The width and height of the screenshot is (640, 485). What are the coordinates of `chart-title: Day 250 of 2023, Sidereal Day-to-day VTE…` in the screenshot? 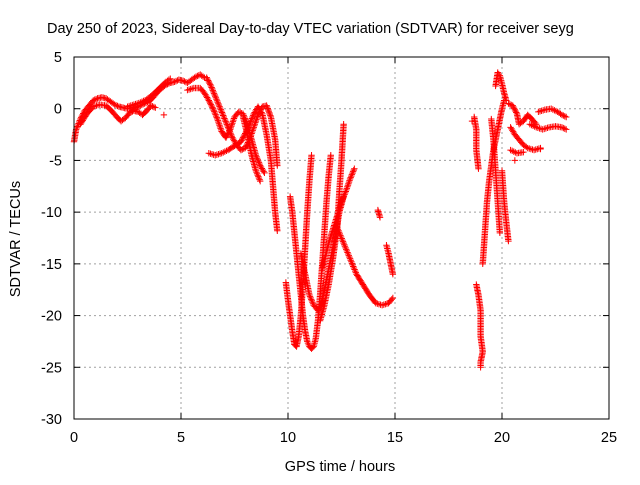 It's located at (310, 29).